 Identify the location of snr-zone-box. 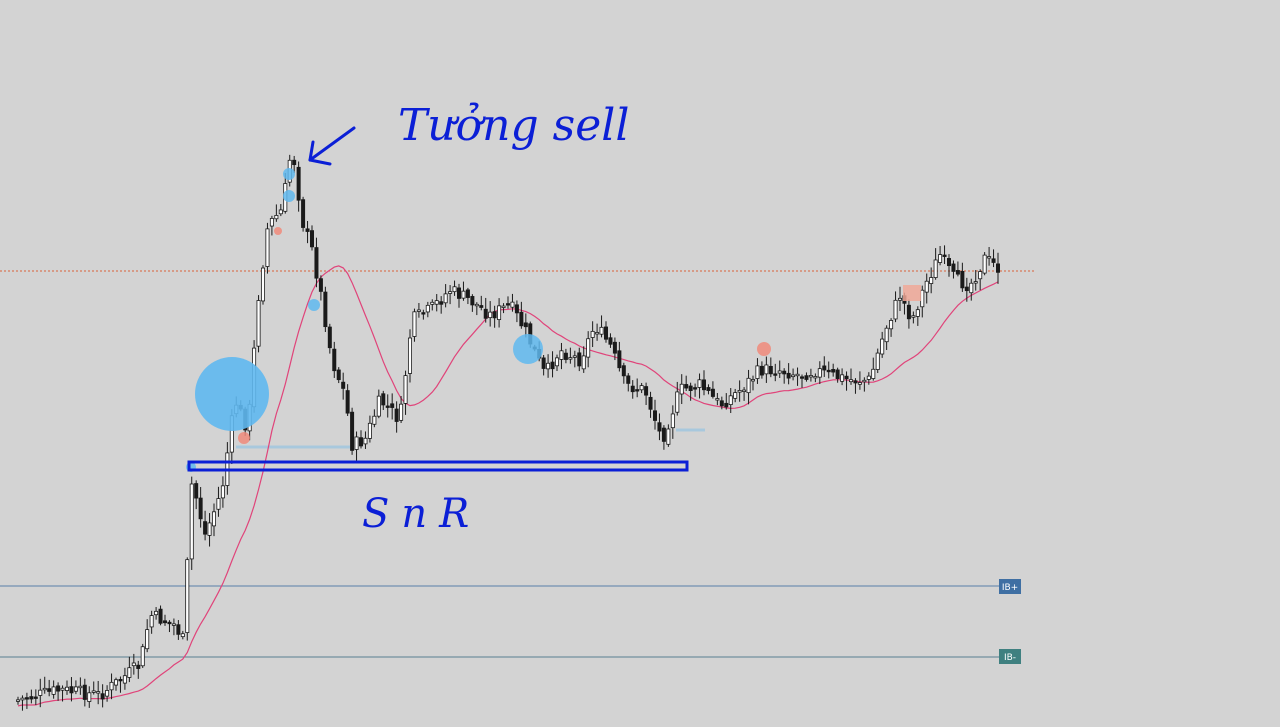
(438, 466).